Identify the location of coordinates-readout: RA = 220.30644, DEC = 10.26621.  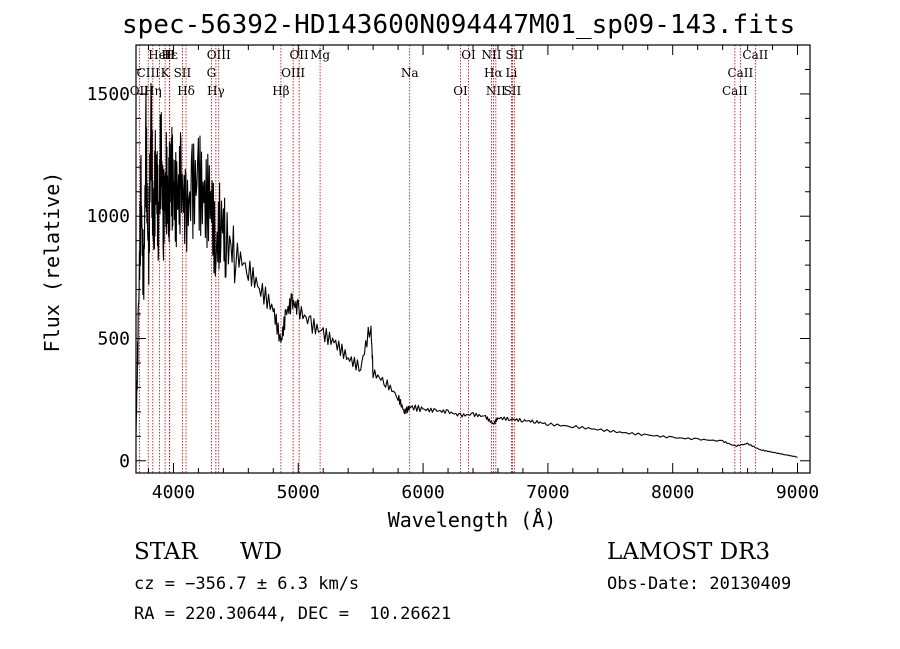
(293, 614).